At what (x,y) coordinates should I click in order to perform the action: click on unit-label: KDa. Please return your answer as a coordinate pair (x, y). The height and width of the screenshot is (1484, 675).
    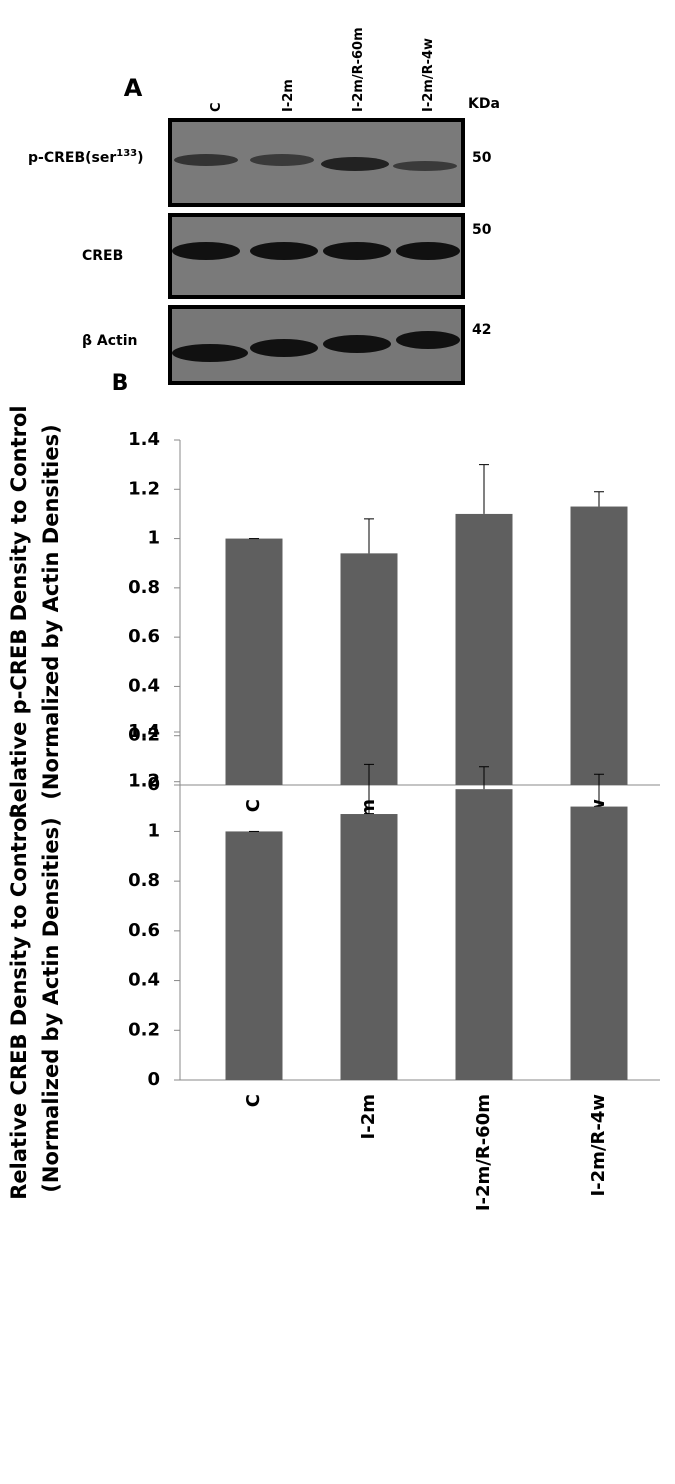
    Looking at the image, I should click on (484, 104).